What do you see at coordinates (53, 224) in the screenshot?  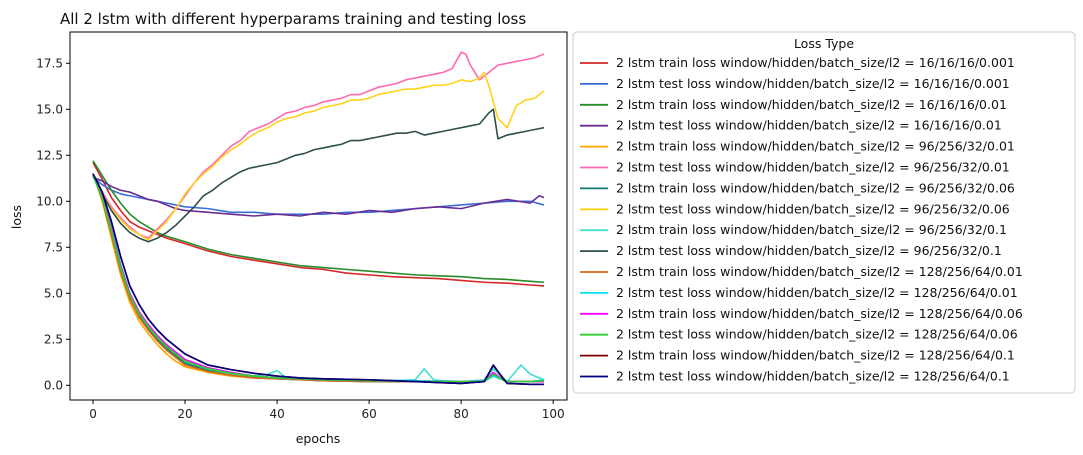 I see `y-axis-ticks: 0.0 2.5 5.0 7.5 10.0 12.5 15.0 17.5` at bounding box center [53, 224].